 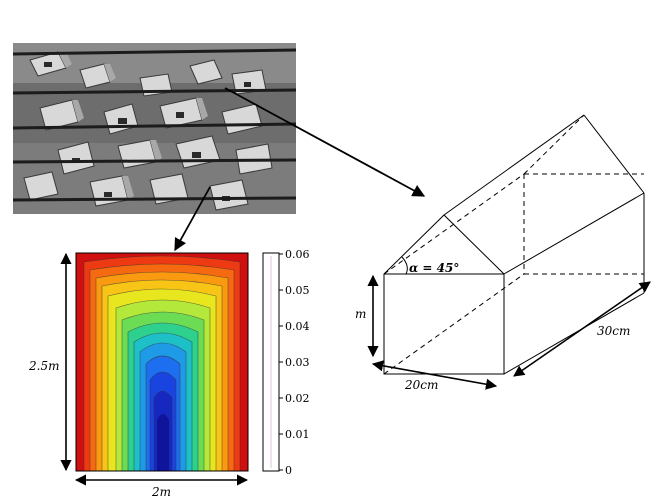 What do you see at coordinates (325, 142) in the screenshot?
I see `photo-to-box-arrow` at bounding box center [325, 142].